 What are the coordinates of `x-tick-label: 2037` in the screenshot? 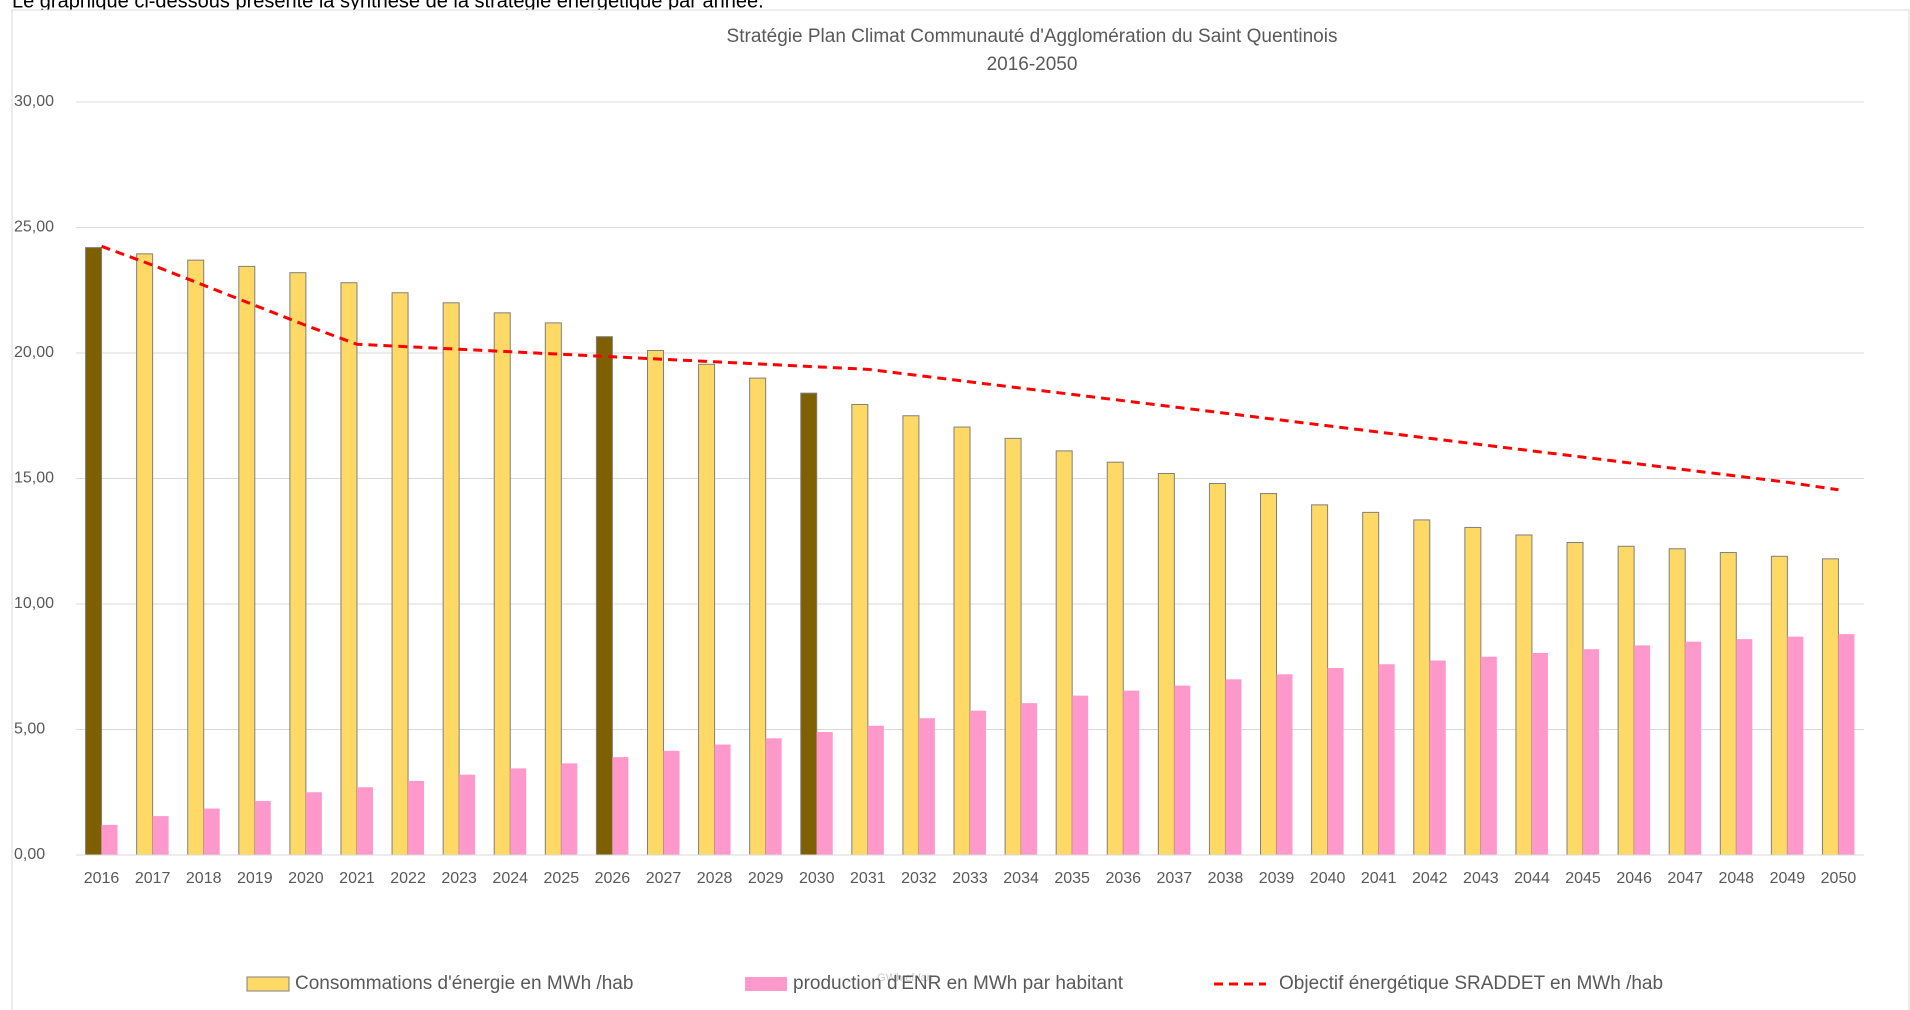 It's located at (1175, 878).